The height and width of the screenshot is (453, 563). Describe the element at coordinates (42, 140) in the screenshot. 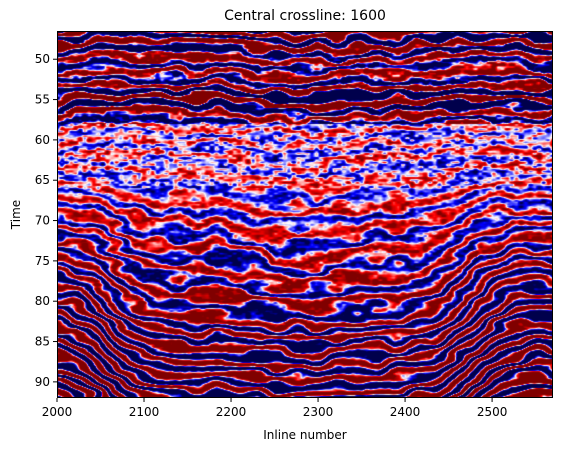

I see `y-tick-label: 60` at that location.